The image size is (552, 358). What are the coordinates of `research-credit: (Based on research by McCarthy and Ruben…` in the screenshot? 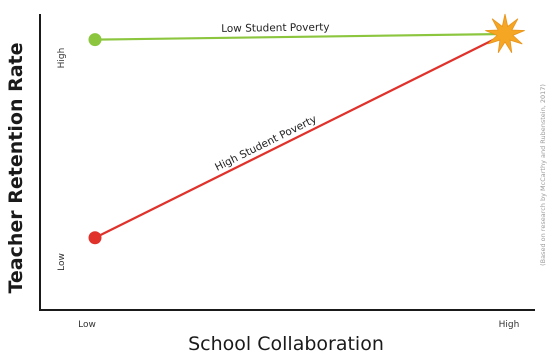 It's located at (543, 175).